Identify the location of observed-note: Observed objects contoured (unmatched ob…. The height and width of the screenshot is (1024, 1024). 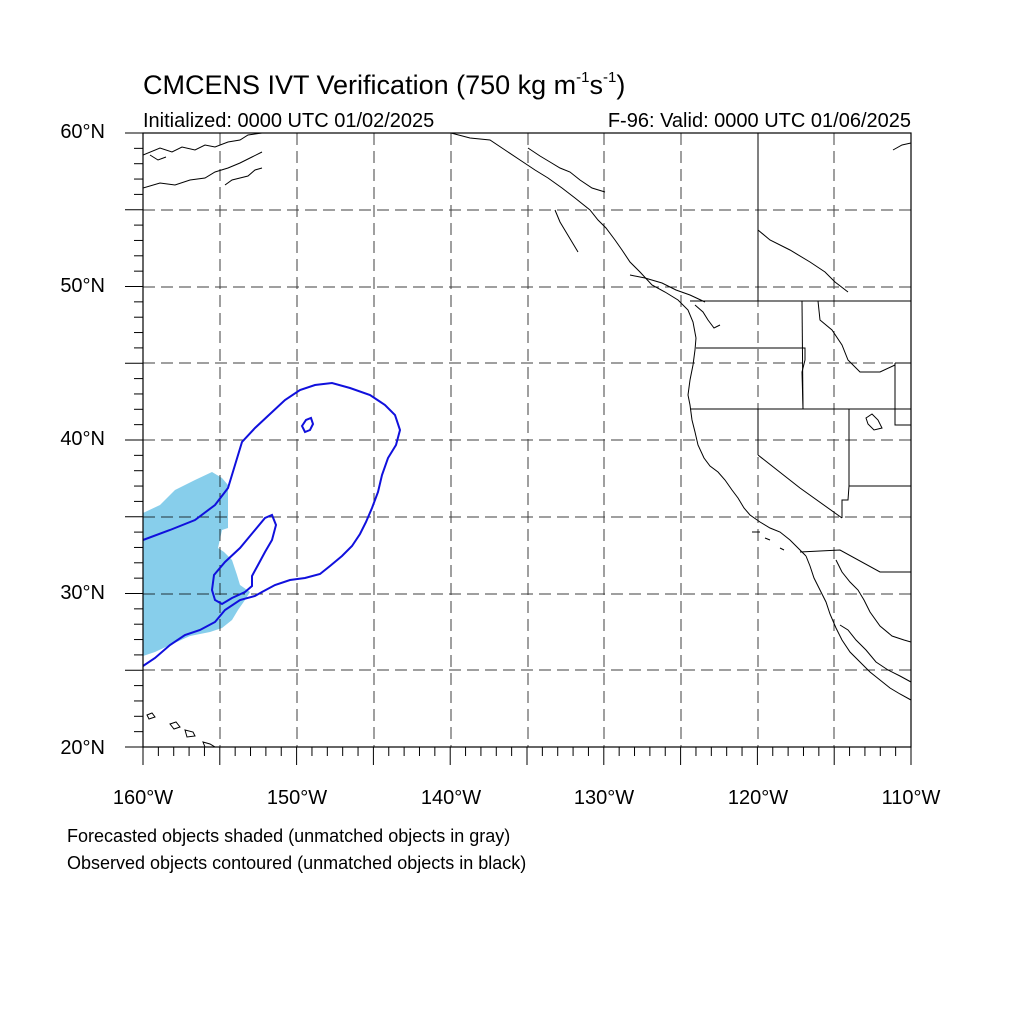
(297, 863).